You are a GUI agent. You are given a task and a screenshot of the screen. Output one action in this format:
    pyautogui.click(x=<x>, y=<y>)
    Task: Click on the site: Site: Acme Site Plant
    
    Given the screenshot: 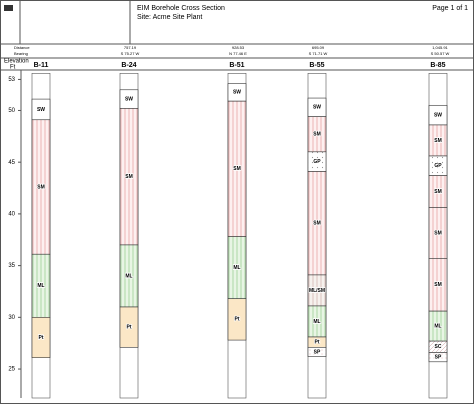 What is the action you would take?
    pyautogui.click(x=169, y=17)
    